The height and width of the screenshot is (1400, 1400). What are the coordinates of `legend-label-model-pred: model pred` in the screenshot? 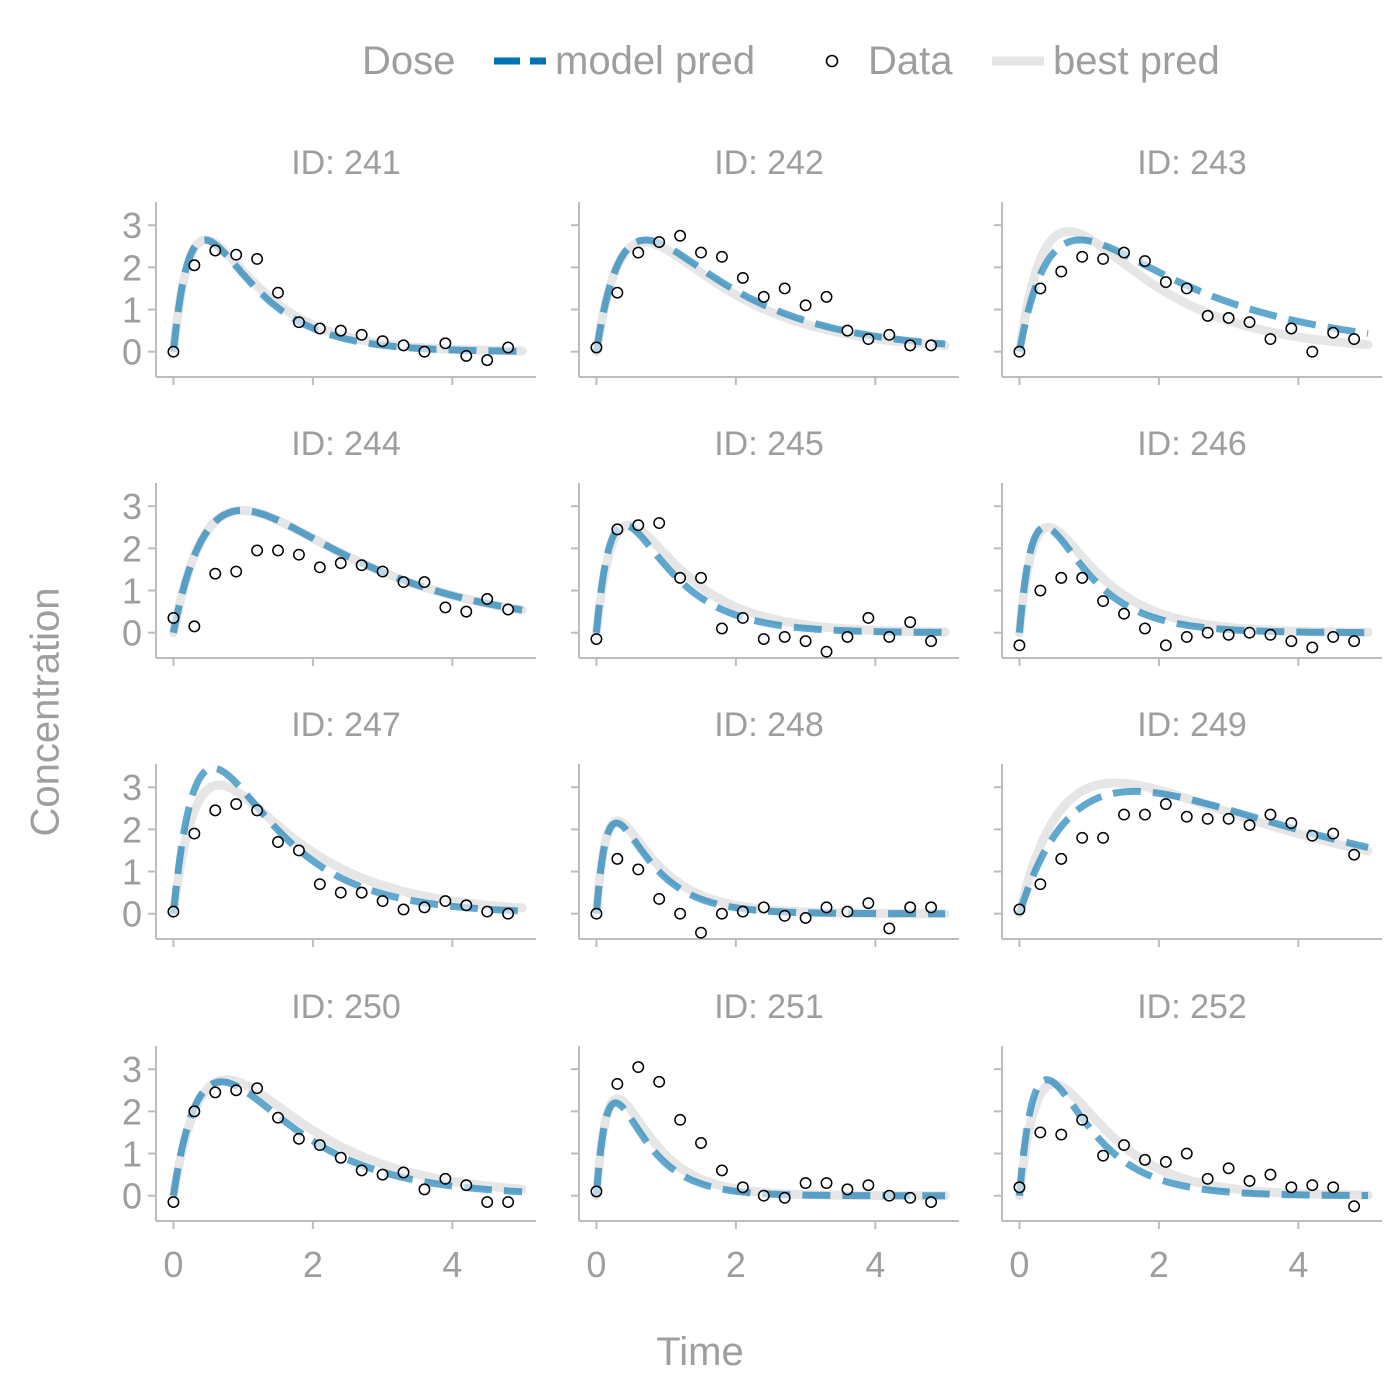 It's located at (655, 61).